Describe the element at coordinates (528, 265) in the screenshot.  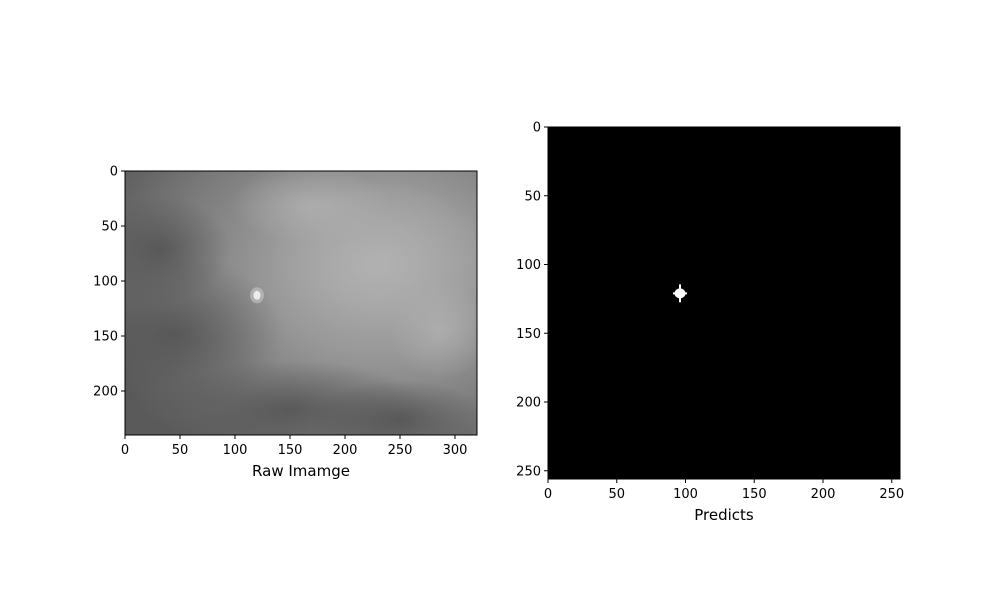
I see `predicts-y-tick-label: 100` at that location.